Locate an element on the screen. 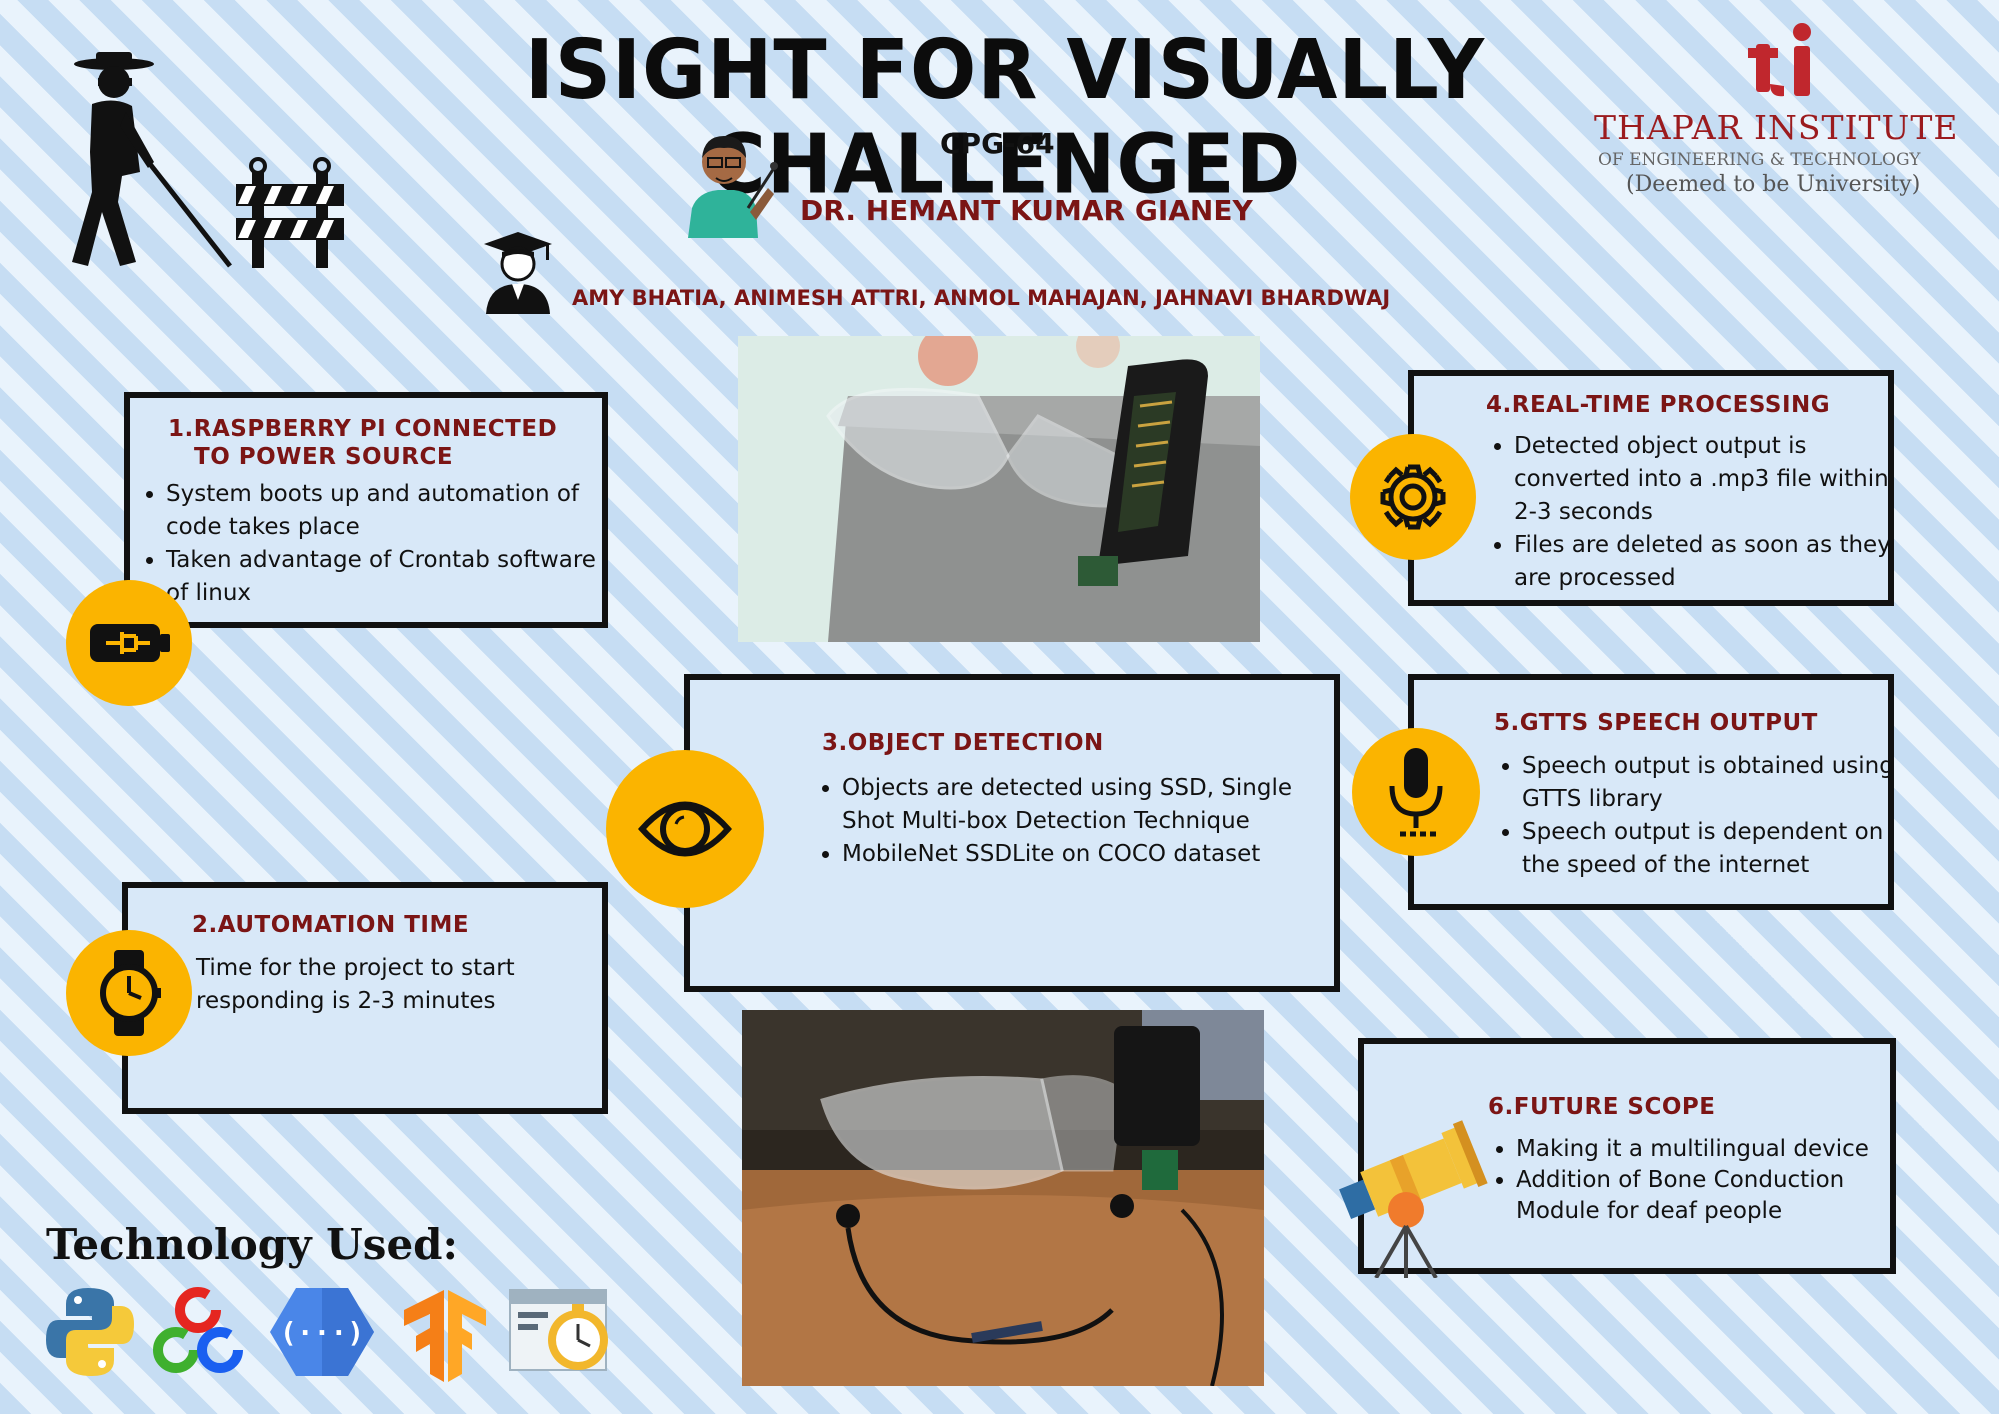 The image size is (1999, 1414). section-title-line1: 1.RASPBERRY PI CONNECTED is located at coordinates (363, 429).